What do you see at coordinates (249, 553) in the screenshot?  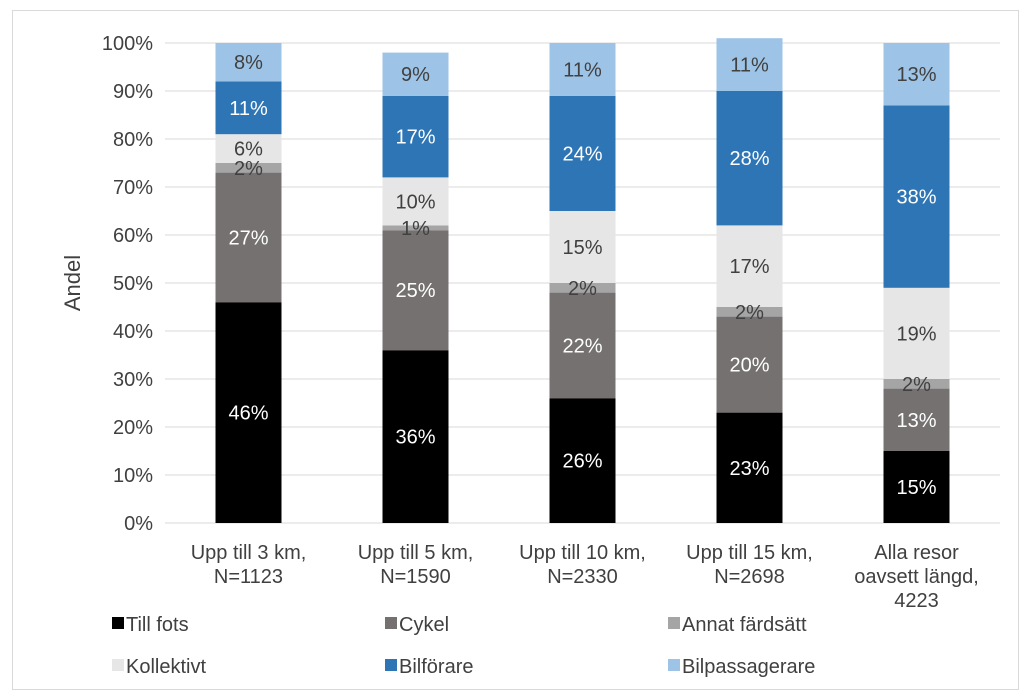 I see `x-category-line: Upp till 3 km,` at bounding box center [249, 553].